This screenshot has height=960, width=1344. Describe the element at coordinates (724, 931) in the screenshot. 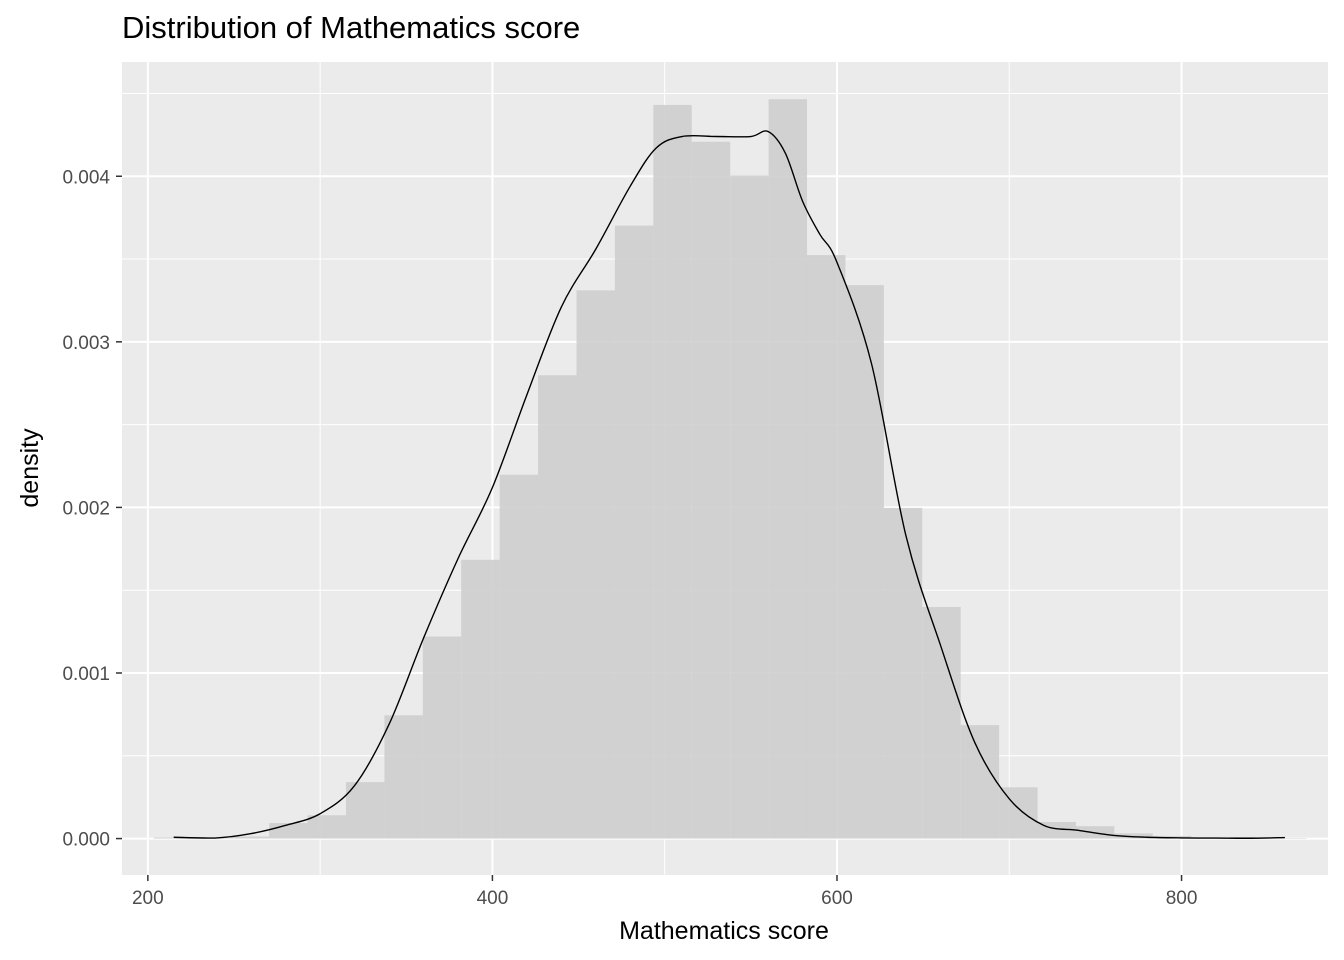

I see `x-axis-title: Mathematics score` at that location.